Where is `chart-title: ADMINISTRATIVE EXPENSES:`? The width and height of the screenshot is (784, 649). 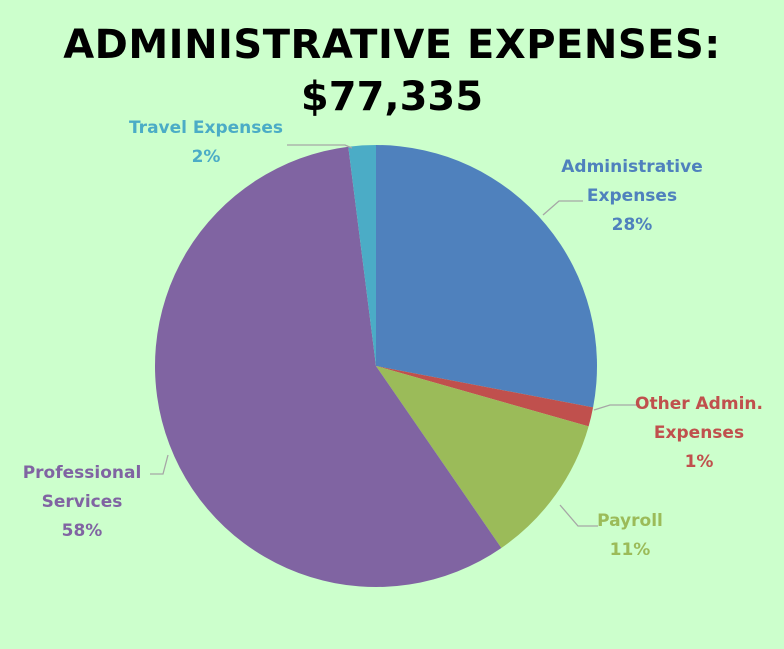 chart-title: ADMINISTRATIVE EXPENSES: is located at coordinates (392, 45).